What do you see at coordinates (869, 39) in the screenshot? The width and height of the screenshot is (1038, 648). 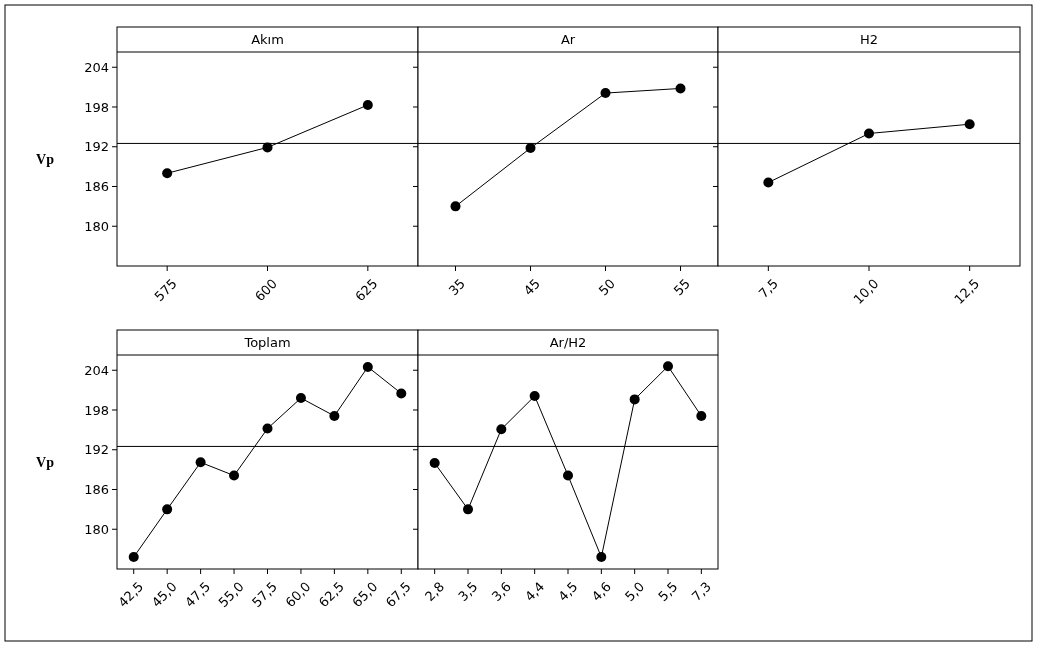 I see `chart-title: H2` at bounding box center [869, 39].